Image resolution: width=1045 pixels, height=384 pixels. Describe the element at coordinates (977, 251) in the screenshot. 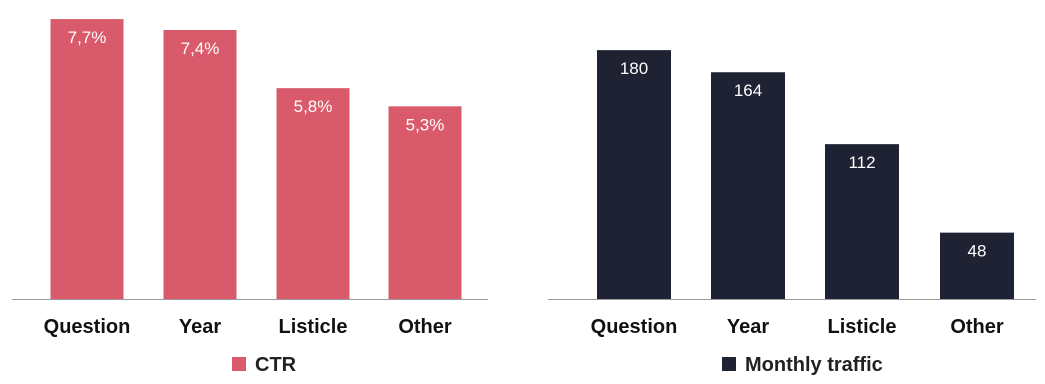

I see `data-label: 48` at that location.